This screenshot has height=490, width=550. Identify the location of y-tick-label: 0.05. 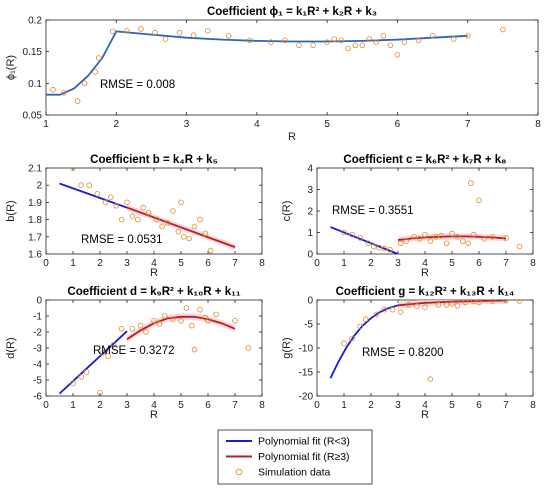
(33, 116).